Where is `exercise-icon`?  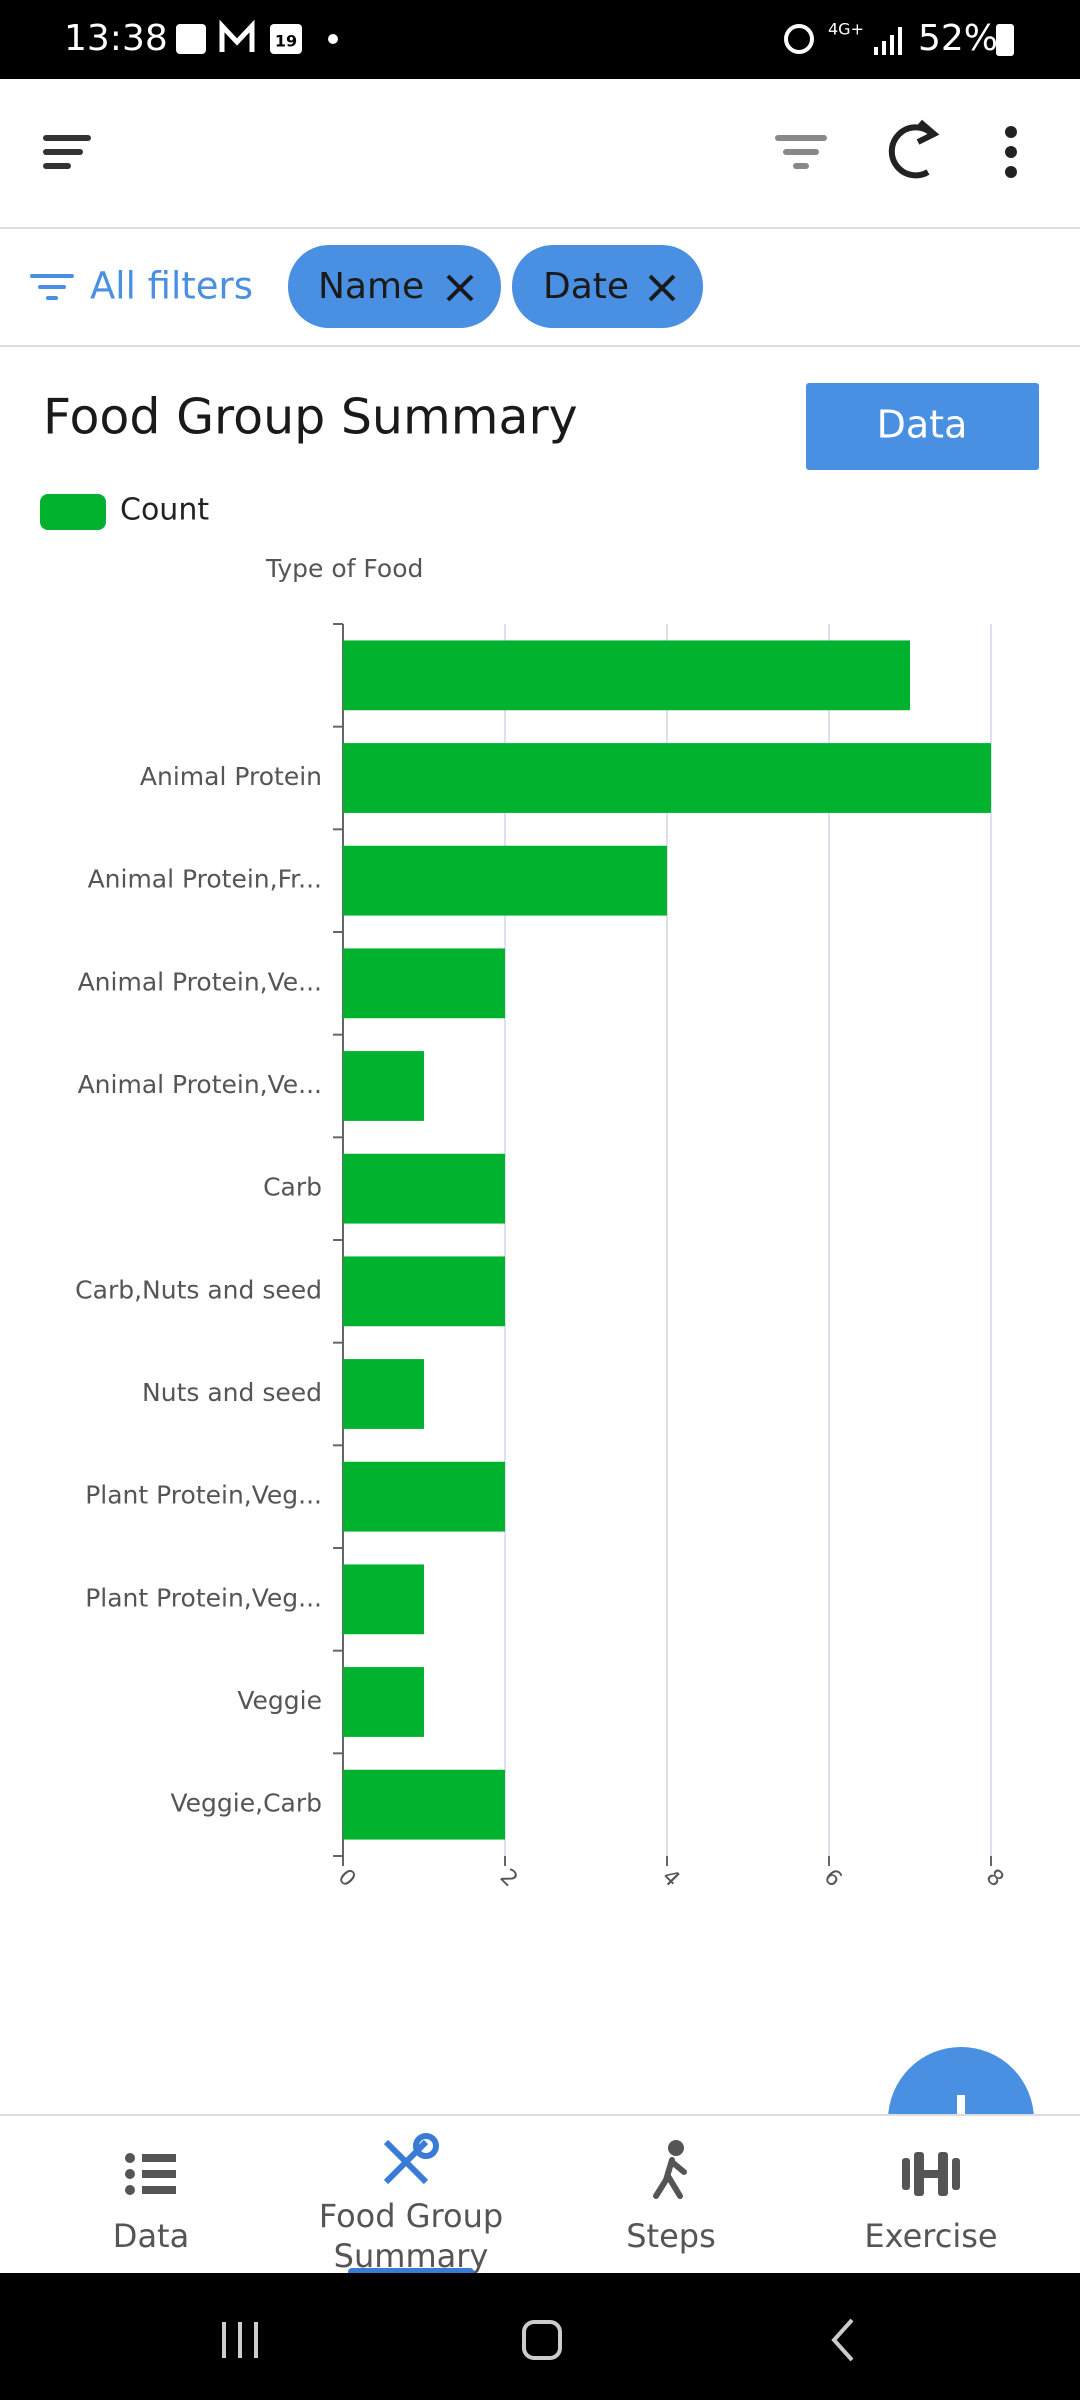 exercise-icon is located at coordinates (931, 2174).